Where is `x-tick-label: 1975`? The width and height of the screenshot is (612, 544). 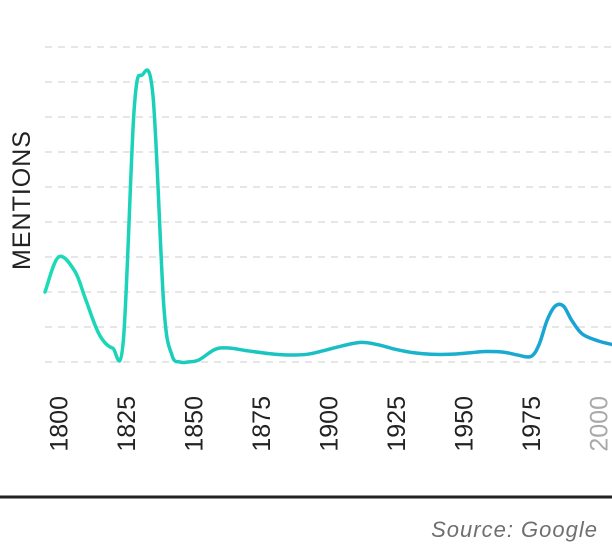 x-tick-label: 1975 is located at coordinates (532, 424).